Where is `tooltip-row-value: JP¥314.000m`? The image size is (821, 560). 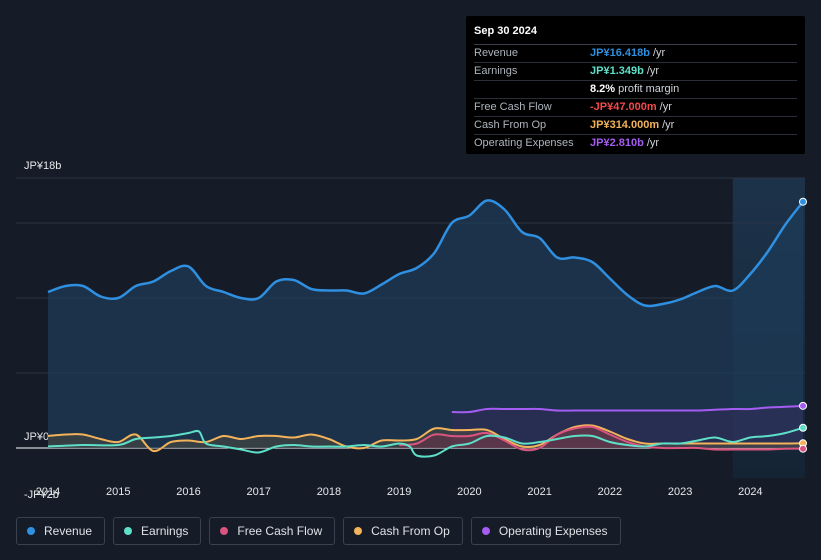
tooltip-row-value: JP¥314.000m is located at coordinates (625, 125).